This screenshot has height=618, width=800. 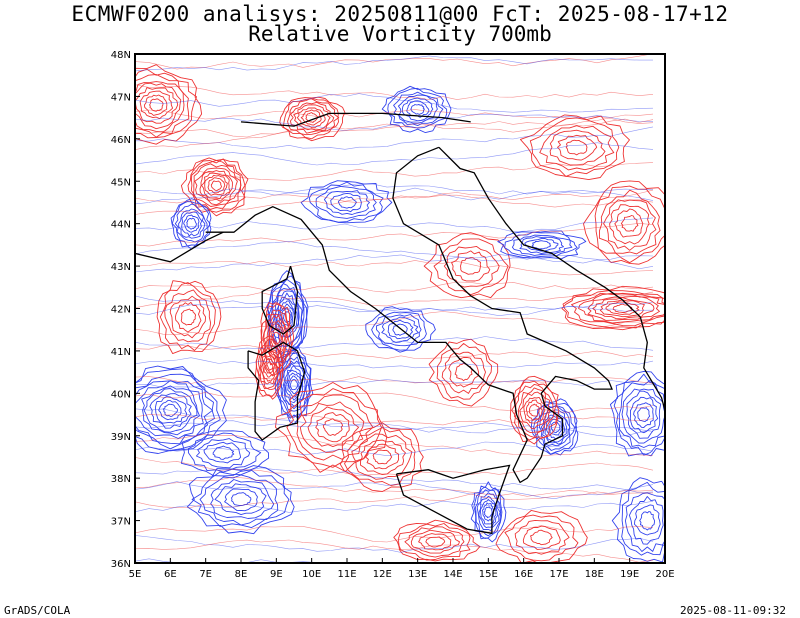 I want to click on map-title-line2: Relative Vorticity 700mb, so click(x=400, y=34).